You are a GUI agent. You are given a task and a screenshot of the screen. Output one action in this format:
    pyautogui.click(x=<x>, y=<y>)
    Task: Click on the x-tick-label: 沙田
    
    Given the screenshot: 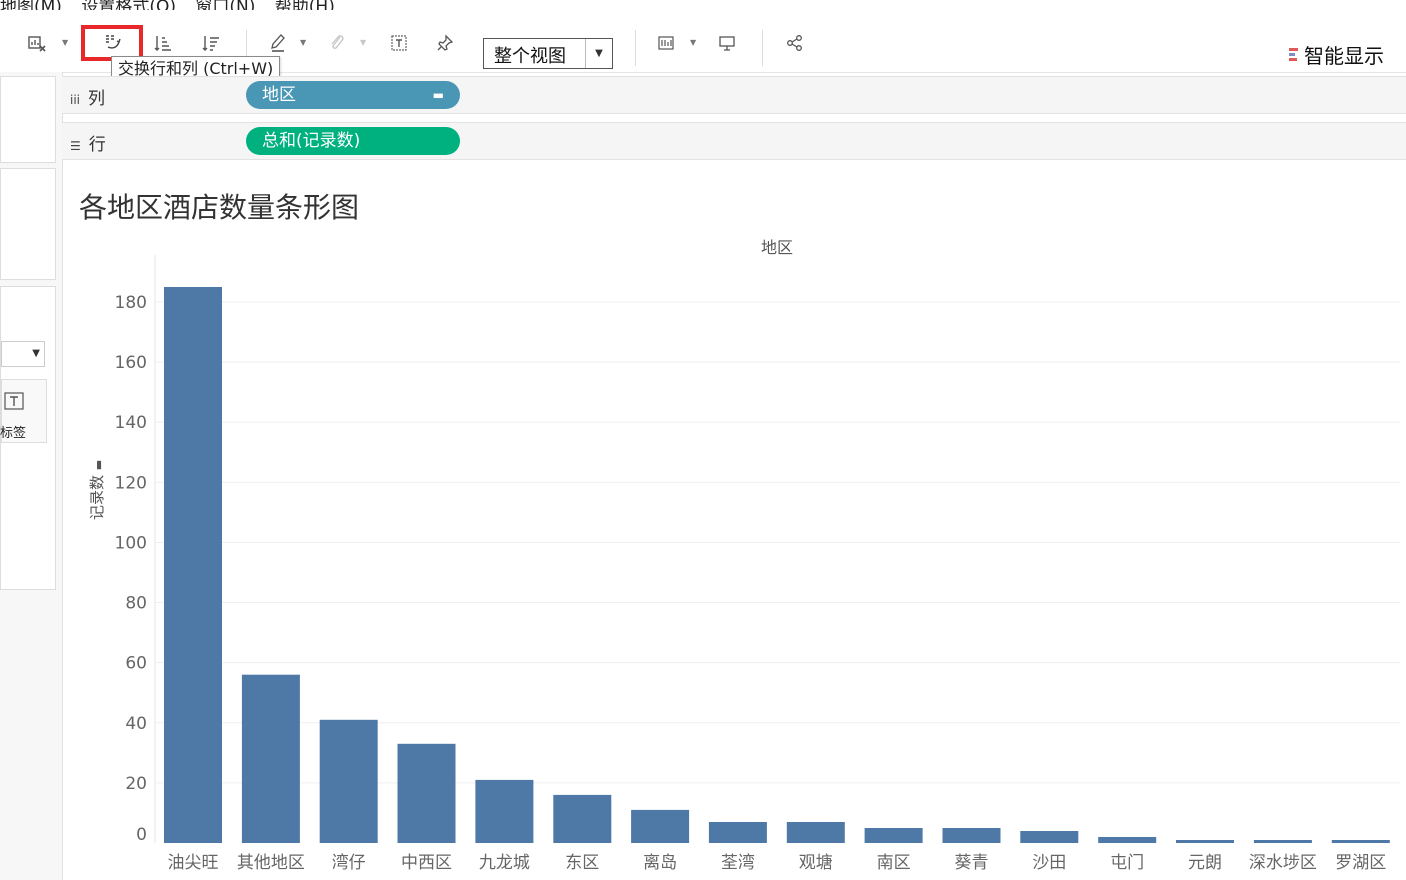 What is the action you would take?
    pyautogui.click(x=1049, y=863)
    